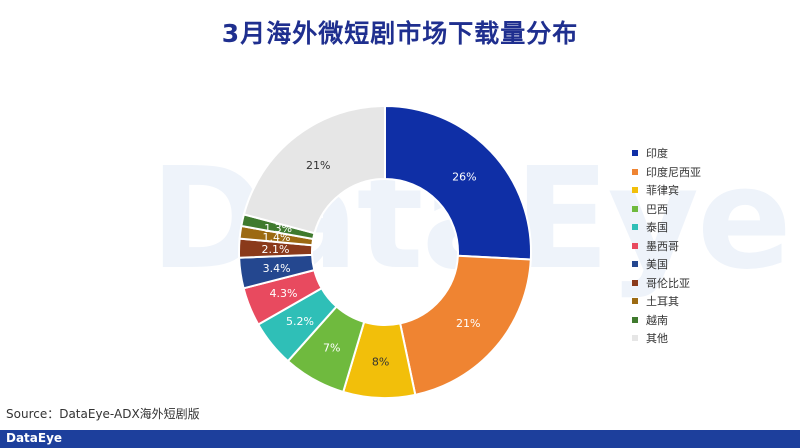 This screenshot has width=800, height=448. I want to click on legend-label: 印度, so click(657, 154).